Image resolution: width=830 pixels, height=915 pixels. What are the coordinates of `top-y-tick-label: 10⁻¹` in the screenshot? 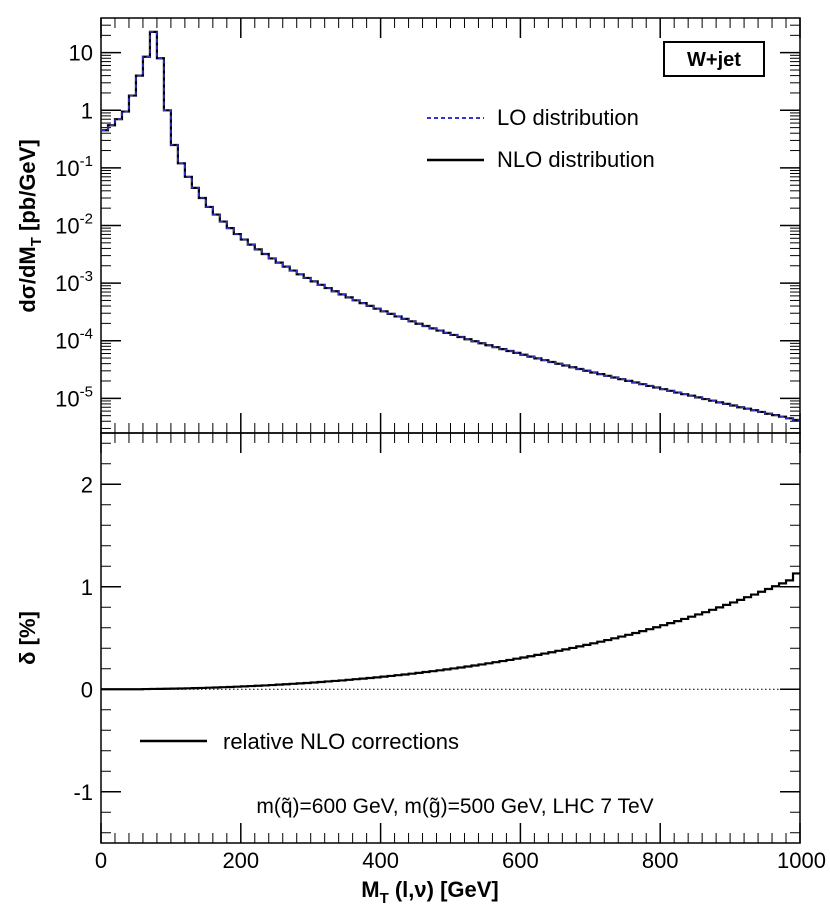 It's located at (74, 167).